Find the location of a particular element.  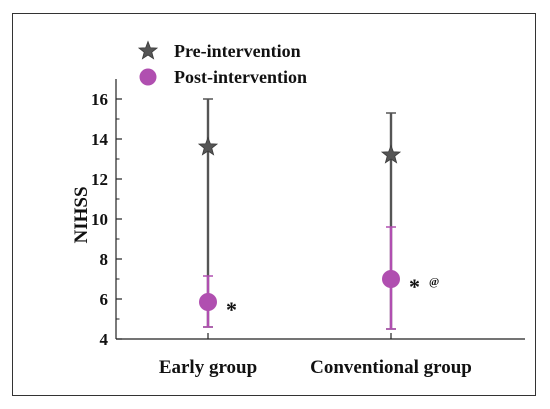

y-tick-label: 4 is located at coordinates (104, 339).